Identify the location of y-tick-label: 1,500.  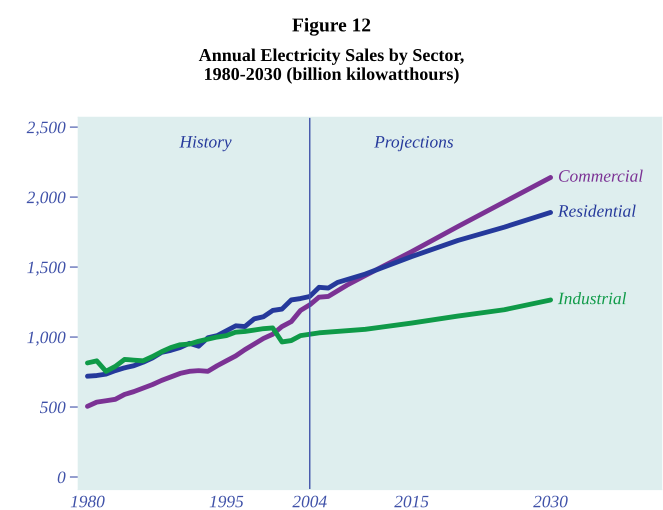
(46, 269).